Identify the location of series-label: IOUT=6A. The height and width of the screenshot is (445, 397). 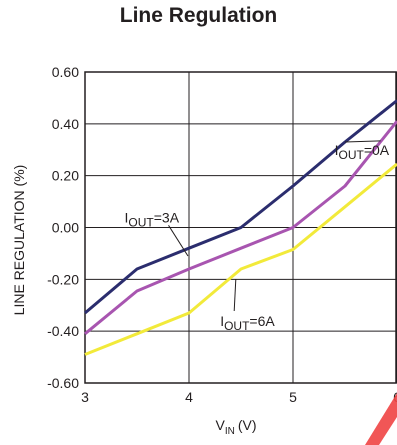
(247, 323).